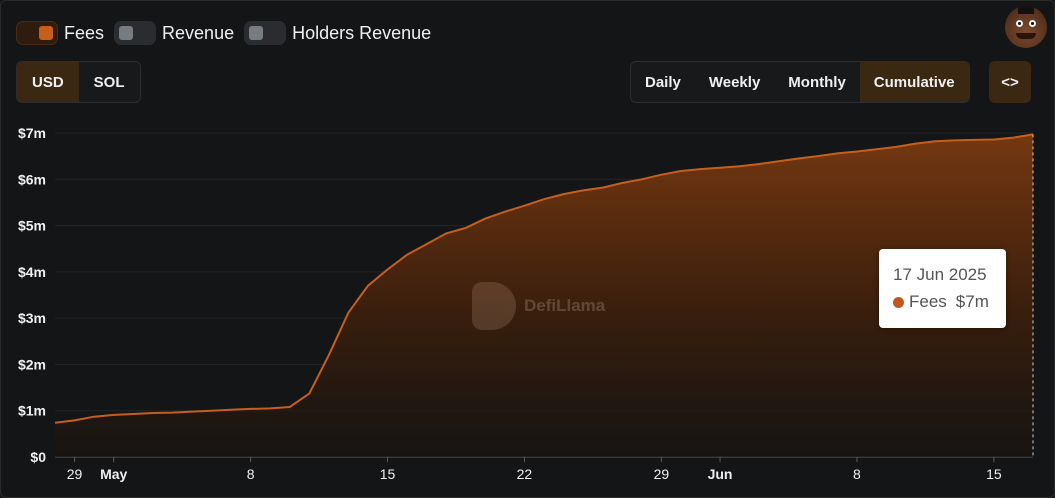 The height and width of the screenshot is (498, 1055). I want to click on tooltip-row: Fees $7m, so click(941, 302).